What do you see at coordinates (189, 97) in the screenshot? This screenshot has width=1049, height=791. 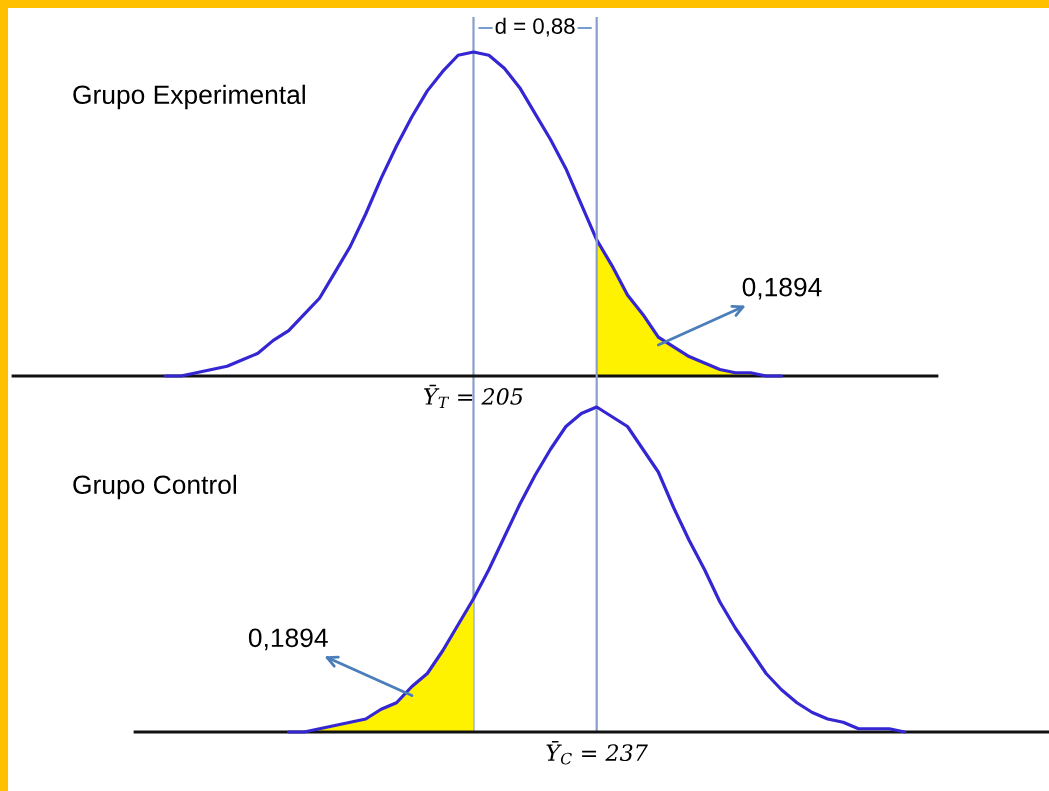 I see `text: Grupo Experimental` at bounding box center [189, 97].